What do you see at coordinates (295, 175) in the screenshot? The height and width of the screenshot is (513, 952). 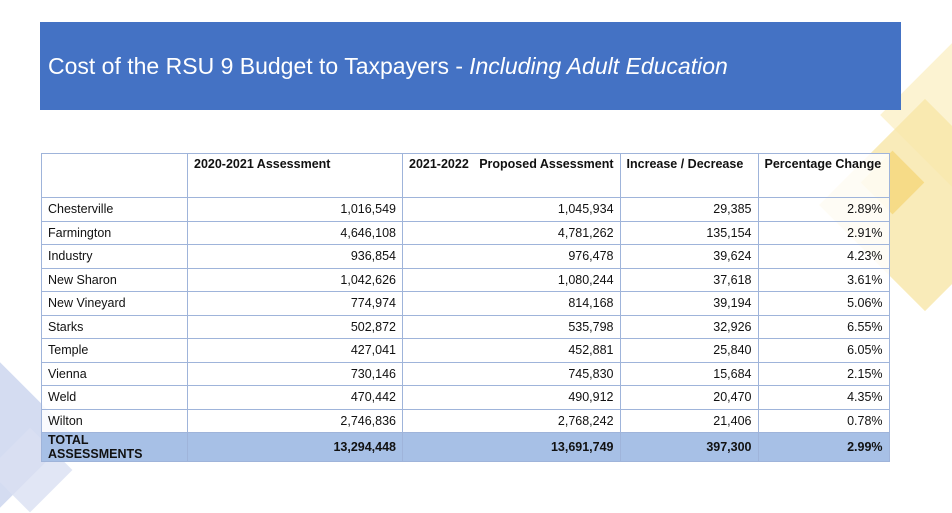 I see `column-header: 2020-2021 Assessment` at bounding box center [295, 175].